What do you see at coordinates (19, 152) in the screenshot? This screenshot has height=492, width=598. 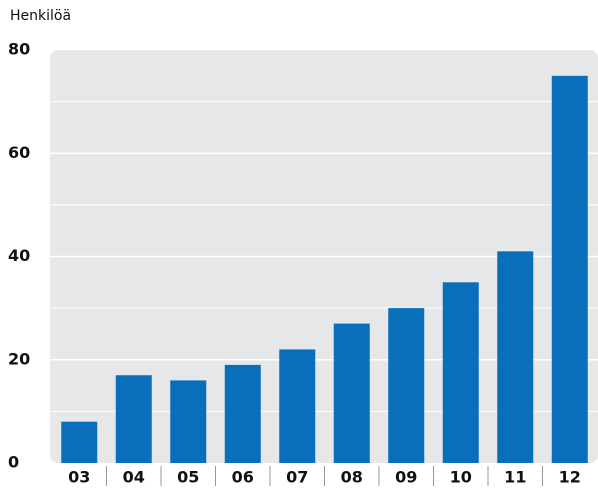 I see `y-tick-label: 60` at bounding box center [19, 152].